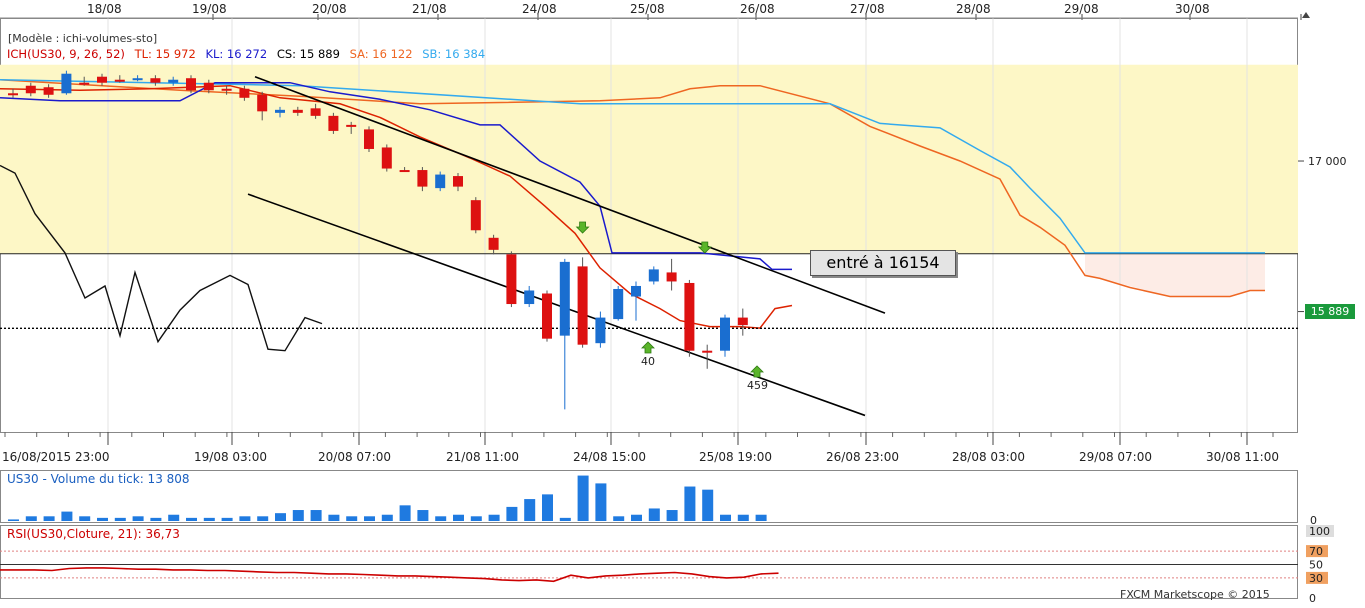 This screenshot has height=608, width=1365. I want to click on legend-senkou-b: SB: 16 384, so click(454, 54).